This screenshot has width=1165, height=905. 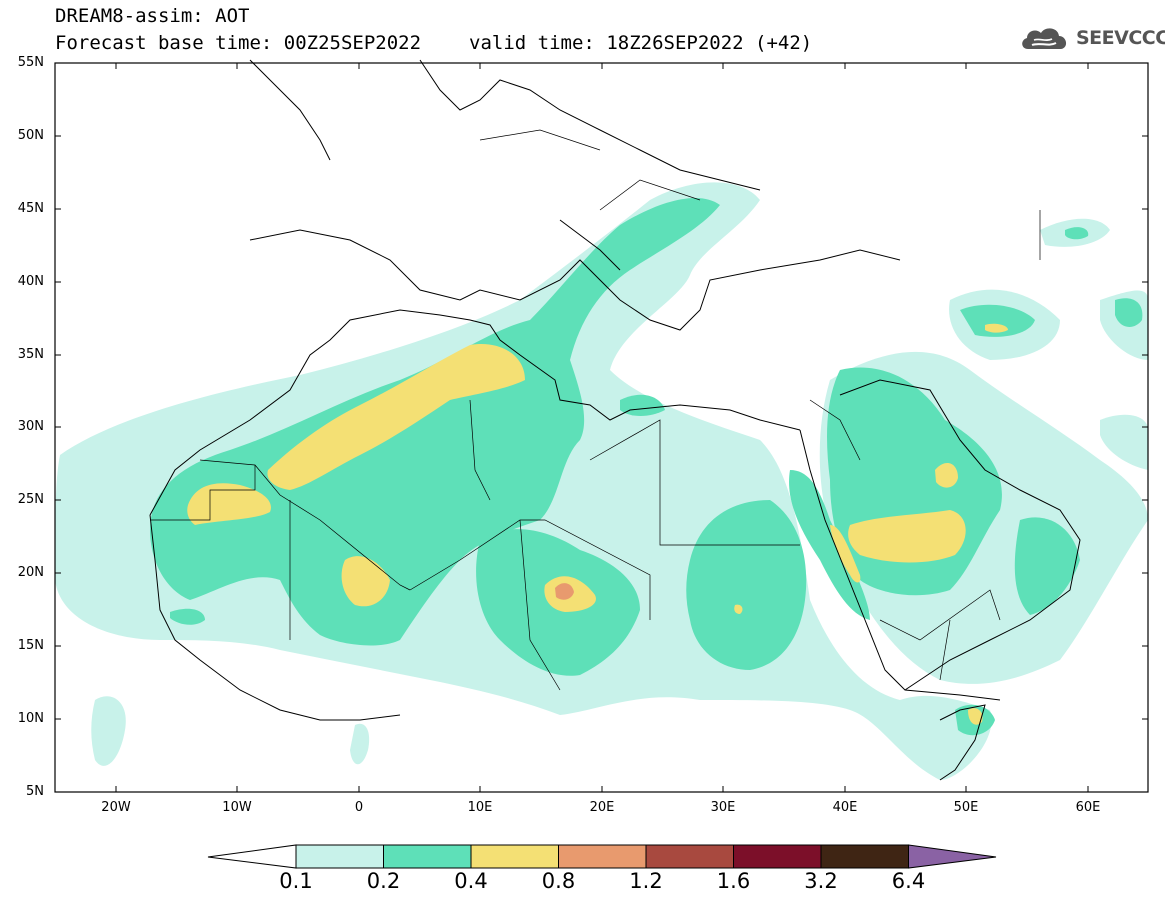 What do you see at coordinates (30, 499) in the screenshot?
I see `lat-label: 25N` at bounding box center [30, 499].